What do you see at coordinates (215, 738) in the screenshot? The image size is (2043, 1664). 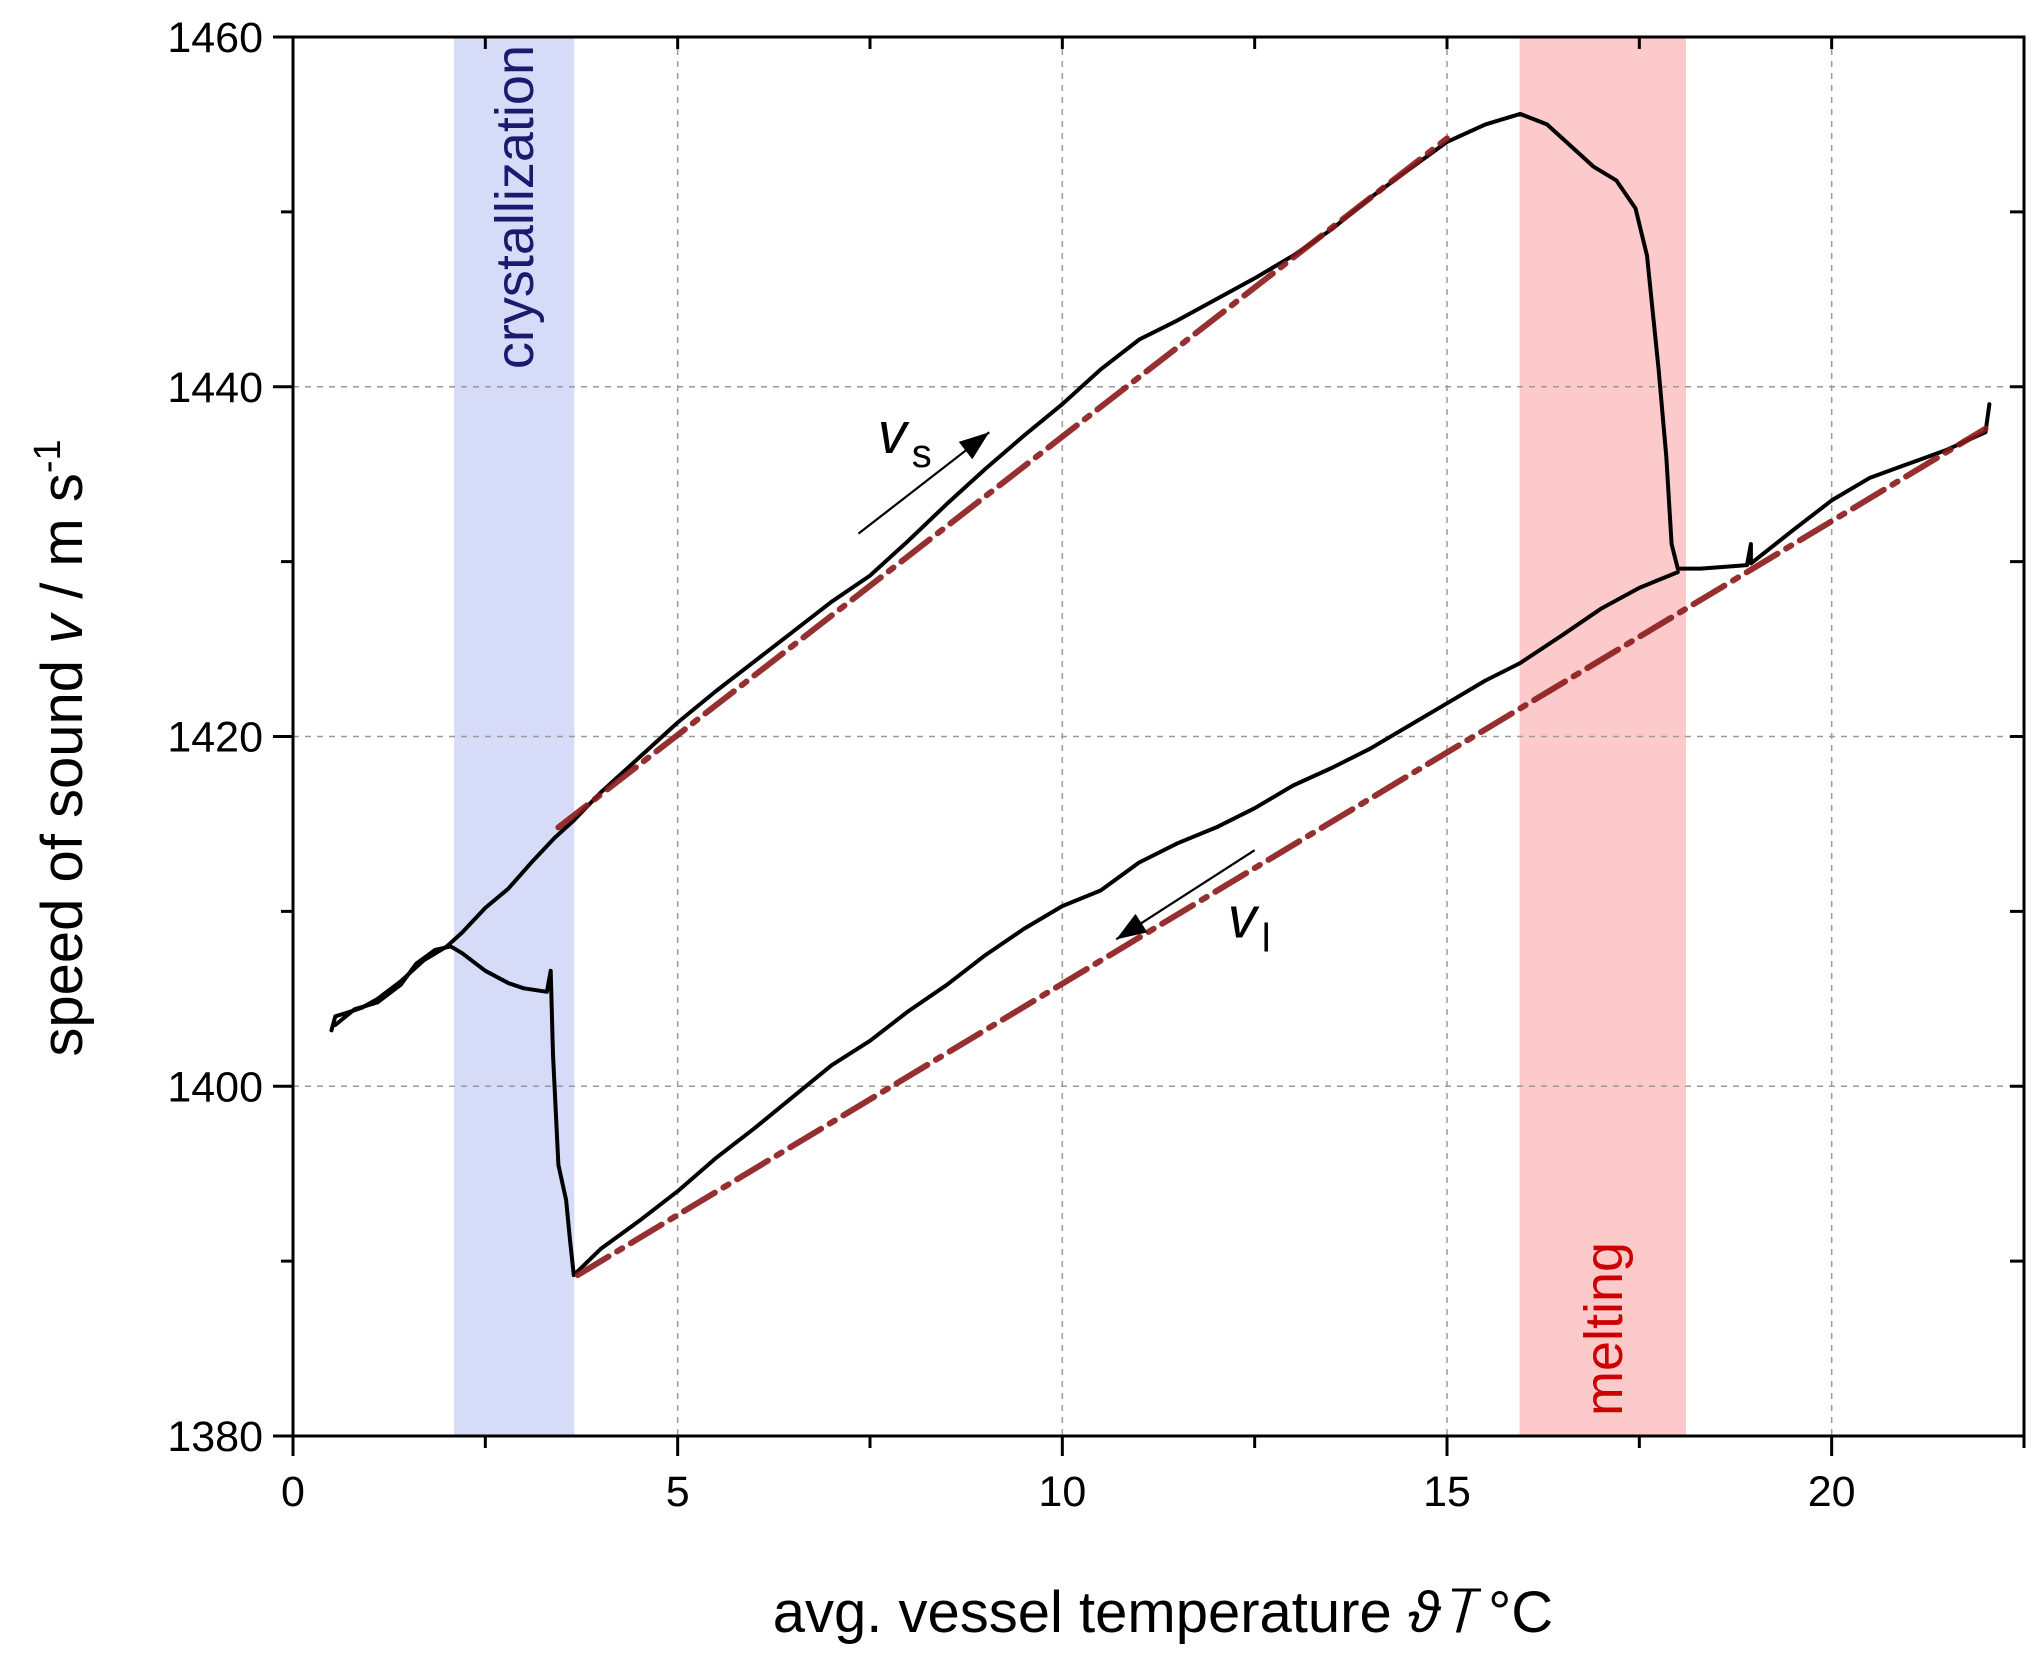 I see `y-tick-label-2: 1420` at bounding box center [215, 738].